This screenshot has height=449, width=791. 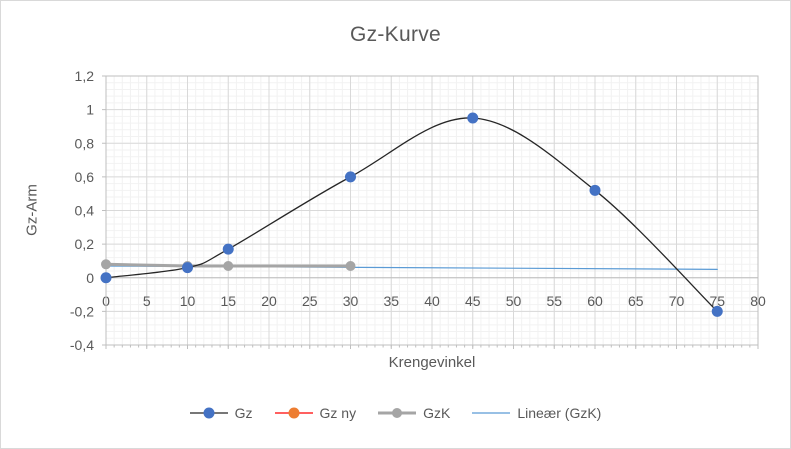 What do you see at coordinates (338, 413) in the screenshot?
I see `legend-label-gz-ny: Gz ny` at bounding box center [338, 413].